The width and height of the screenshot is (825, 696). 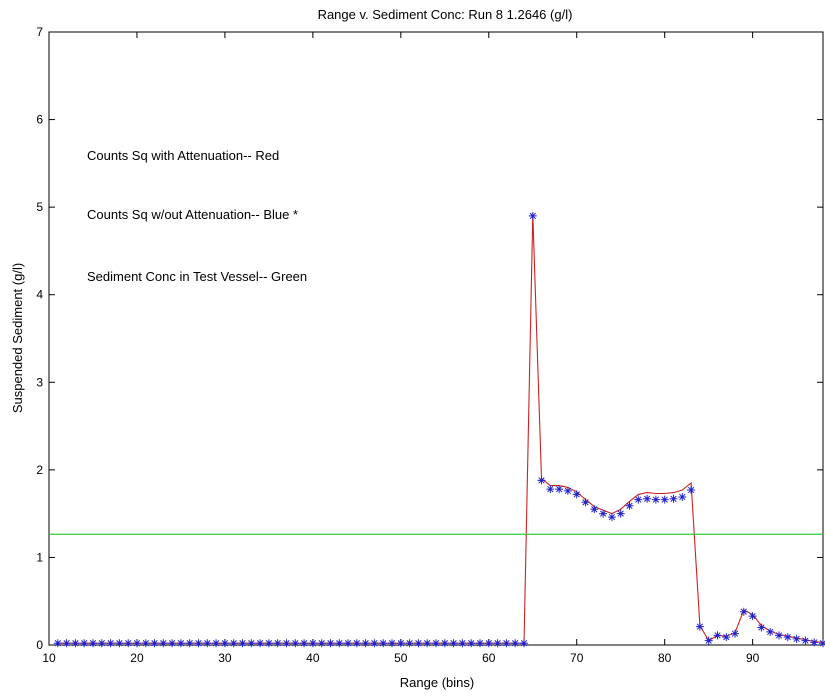 What do you see at coordinates (39, 557) in the screenshot?
I see `y-tick-label: 1` at bounding box center [39, 557].